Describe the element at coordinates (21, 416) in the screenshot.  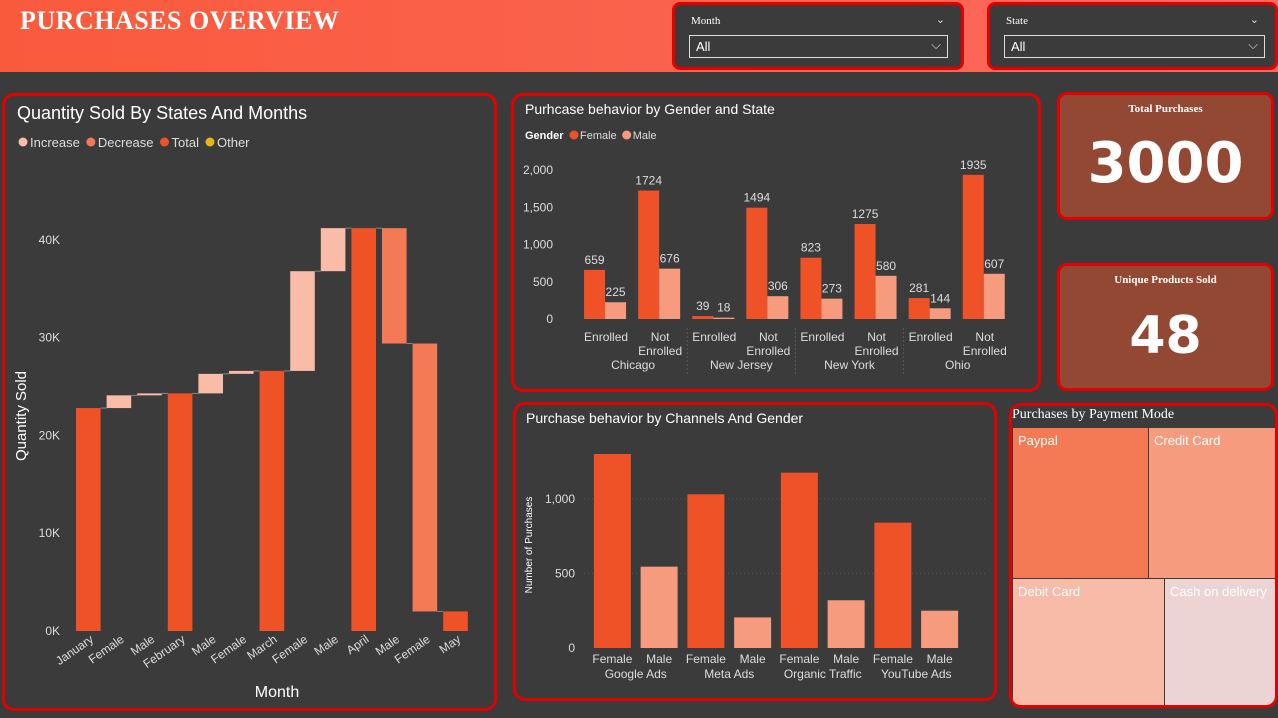
I see `waterfall-y-axis-title: Quantity Sold` at that location.